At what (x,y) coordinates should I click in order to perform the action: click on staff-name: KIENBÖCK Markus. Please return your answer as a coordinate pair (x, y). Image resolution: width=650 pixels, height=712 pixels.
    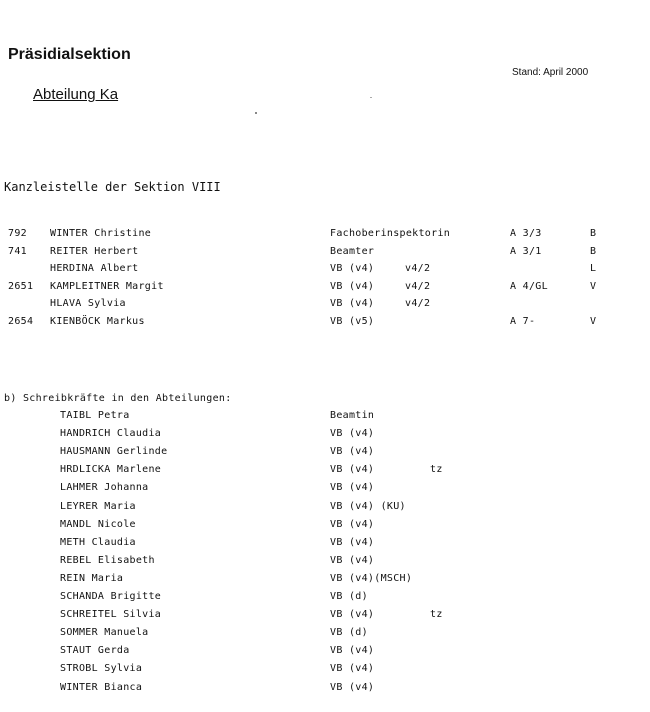
    Looking at the image, I should click on (97, 321).